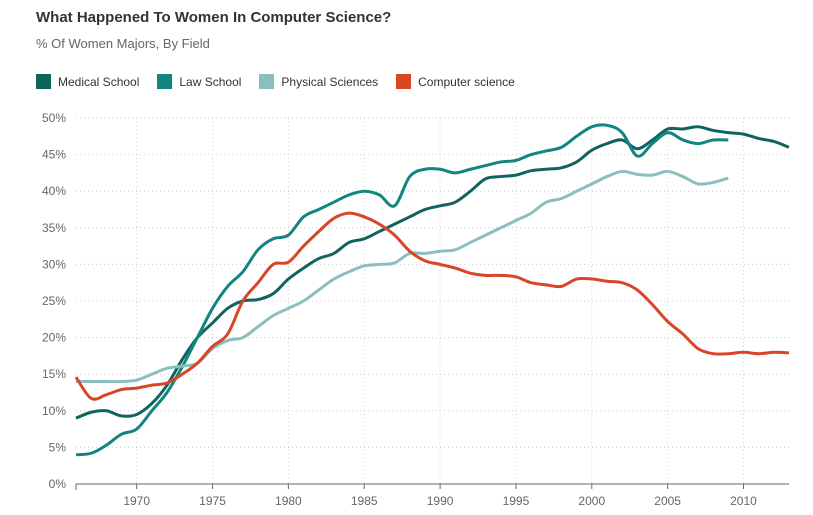 The height and width of the screenshot is (515, 813). What do you see at coordinates (54, 374) in the screenshot?
I see `y-tick-label: 15%` at bounding box center [54, 374].